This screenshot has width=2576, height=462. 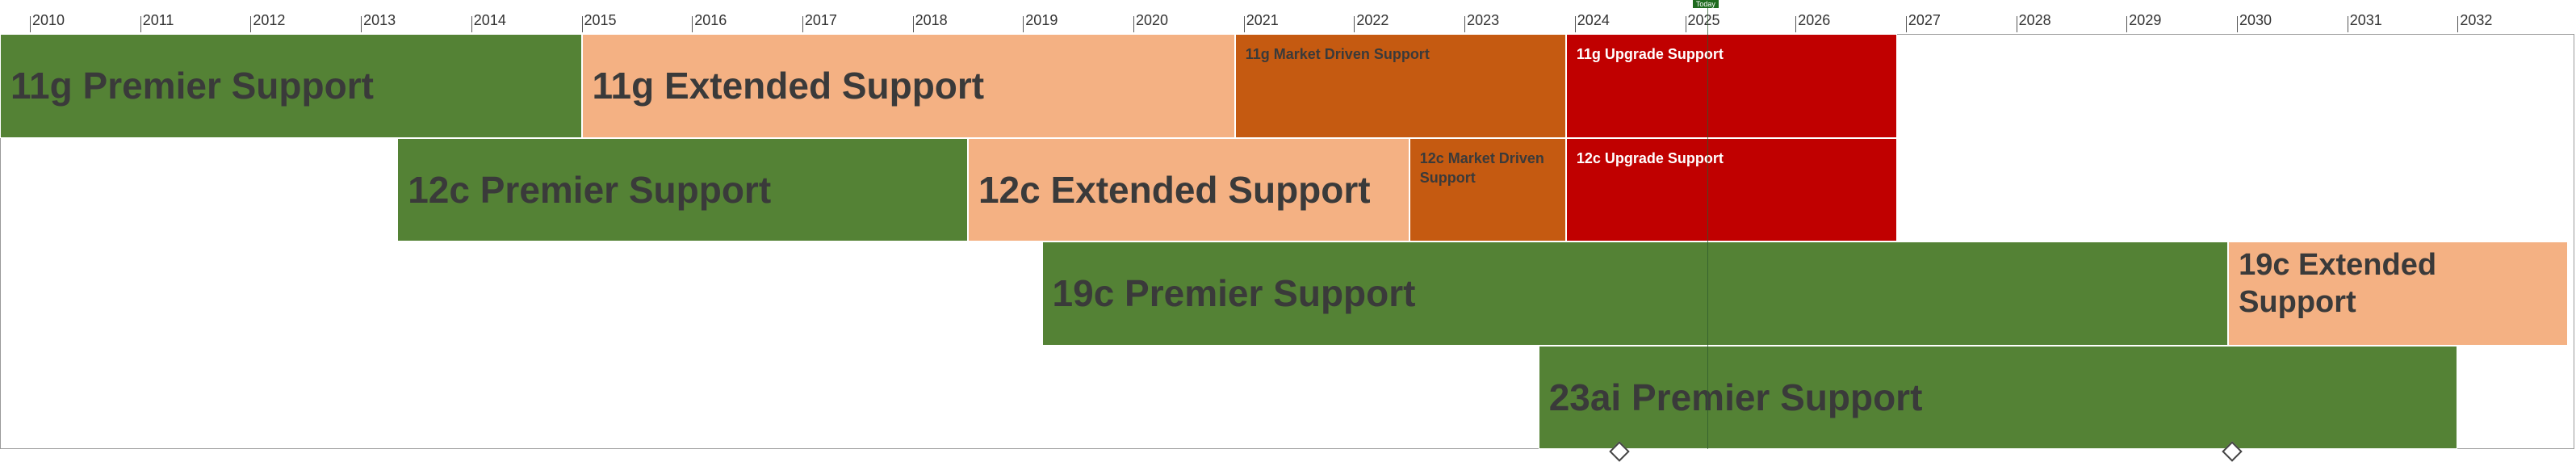 I want to click on timeline-bar: 12c Upgrade Support, so click(x=1731, y=189).